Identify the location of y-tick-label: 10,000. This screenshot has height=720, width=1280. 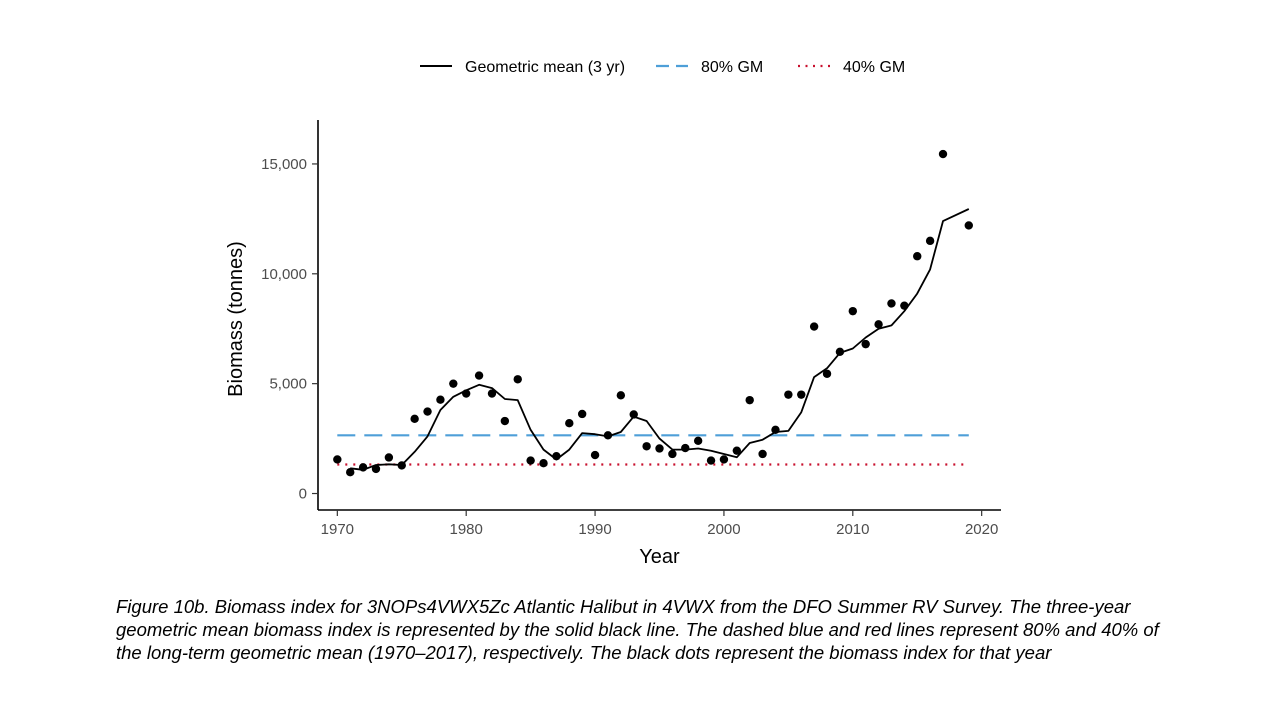
(284, 274).